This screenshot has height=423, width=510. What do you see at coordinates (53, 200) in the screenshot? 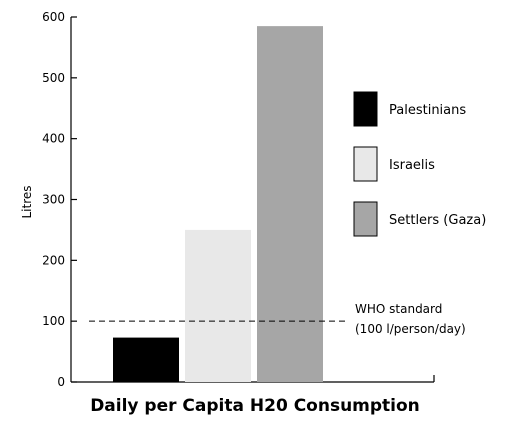
I see `y-tick-label: 300` at bounding box center [53, 200].